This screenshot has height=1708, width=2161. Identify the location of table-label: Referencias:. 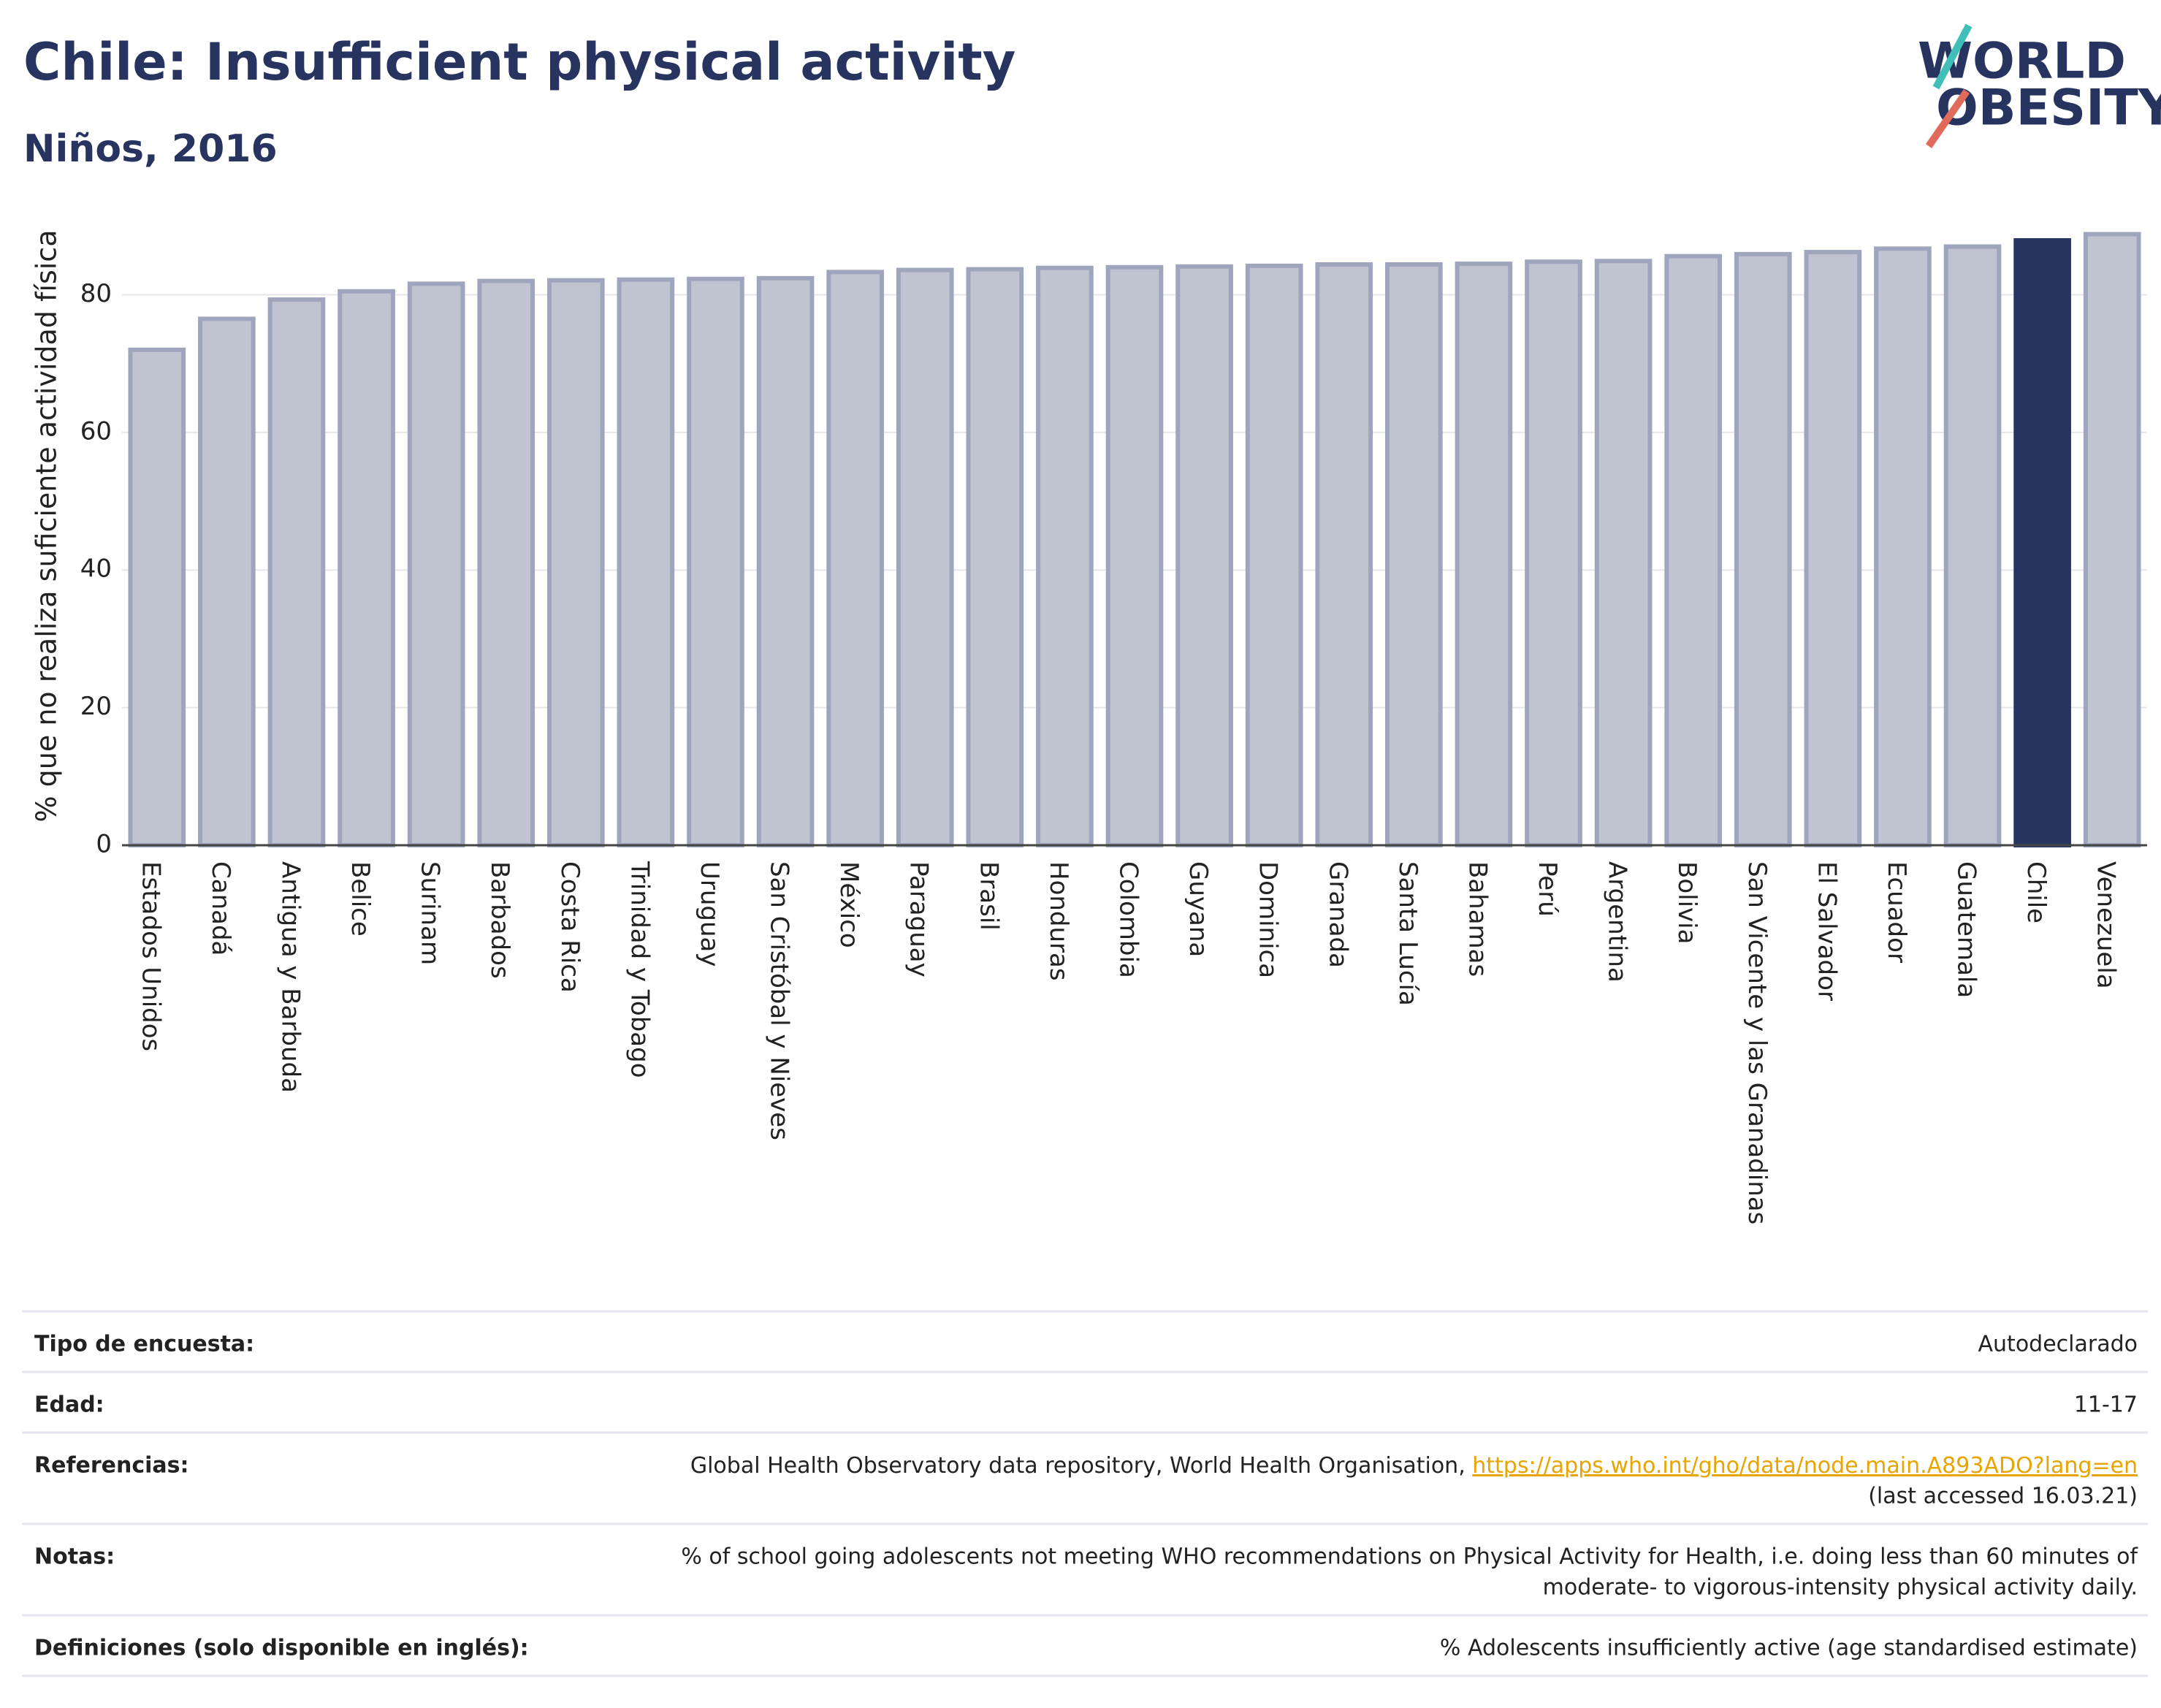
(111, 1466).